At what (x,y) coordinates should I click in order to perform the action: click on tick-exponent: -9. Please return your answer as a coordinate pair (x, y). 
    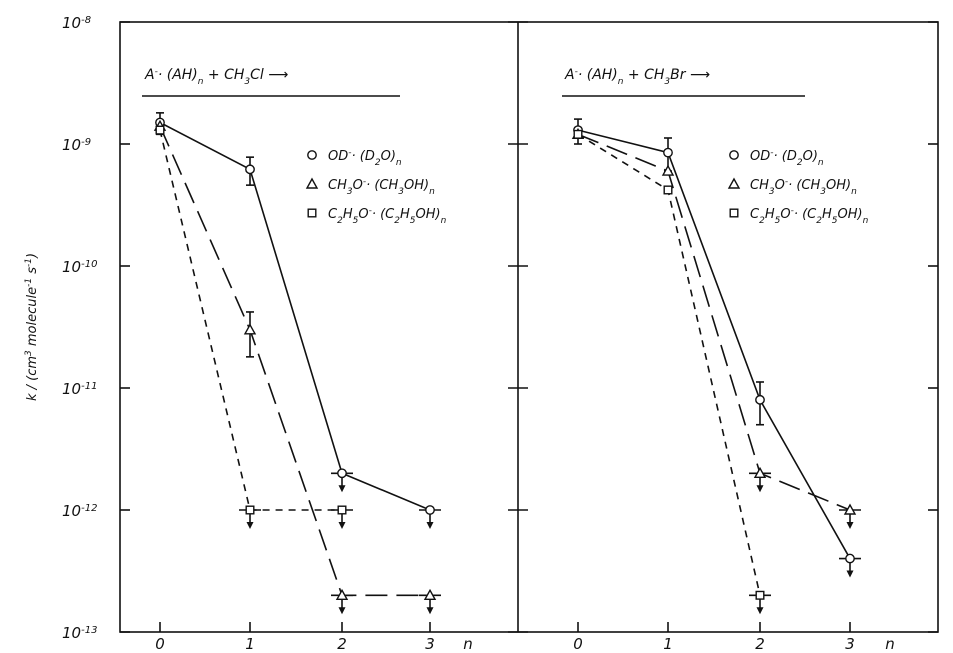
    Looking at the image, I should click on (86, 142).